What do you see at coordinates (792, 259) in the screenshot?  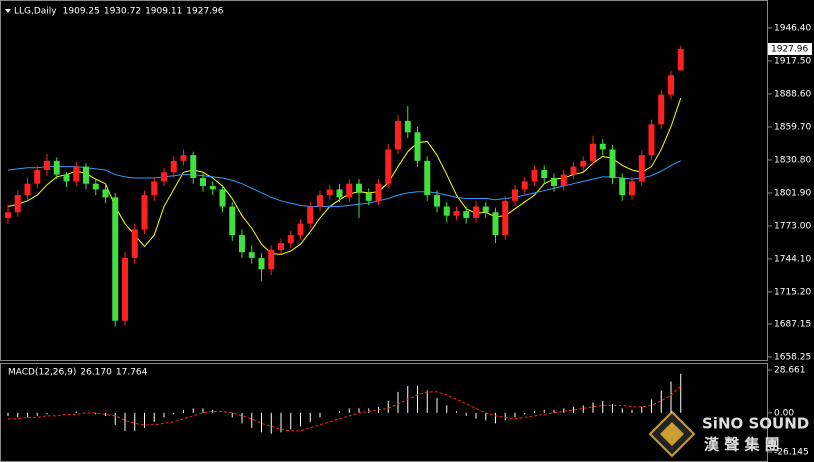 I see `y-tick-label: 1744.10` at bounding box center [792, 259].